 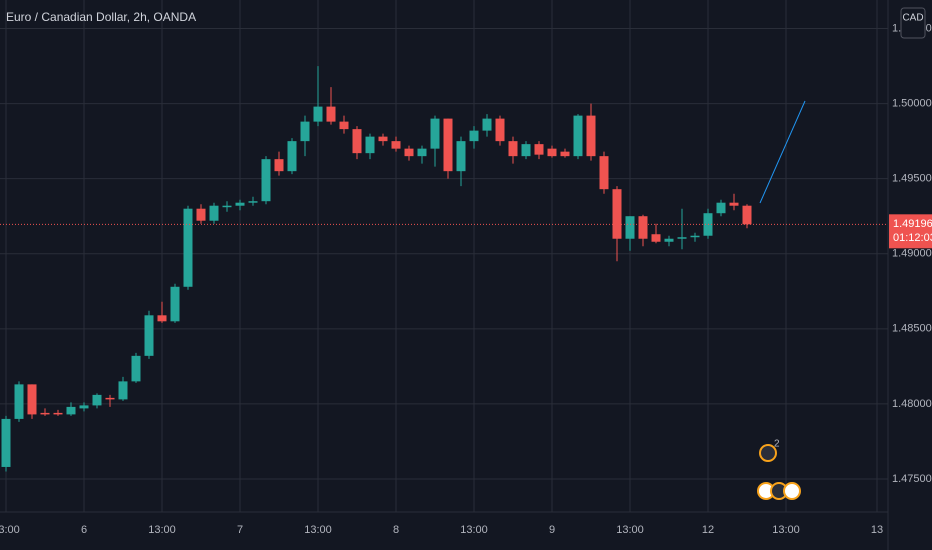 What do you see at coordinates (708, 530) in the screenshot?
I see `x-tick-label: 12` at bounding box center [708, 530].